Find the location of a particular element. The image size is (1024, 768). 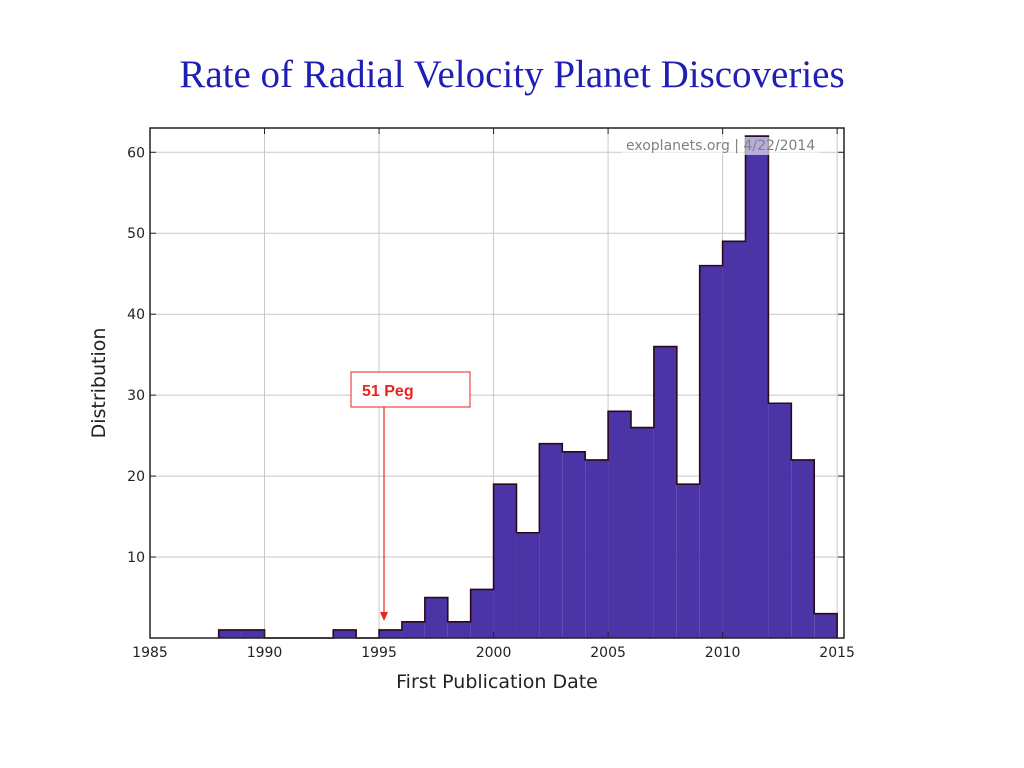

x-axis-label: First Publication Date is located at coordinates (497, 682).